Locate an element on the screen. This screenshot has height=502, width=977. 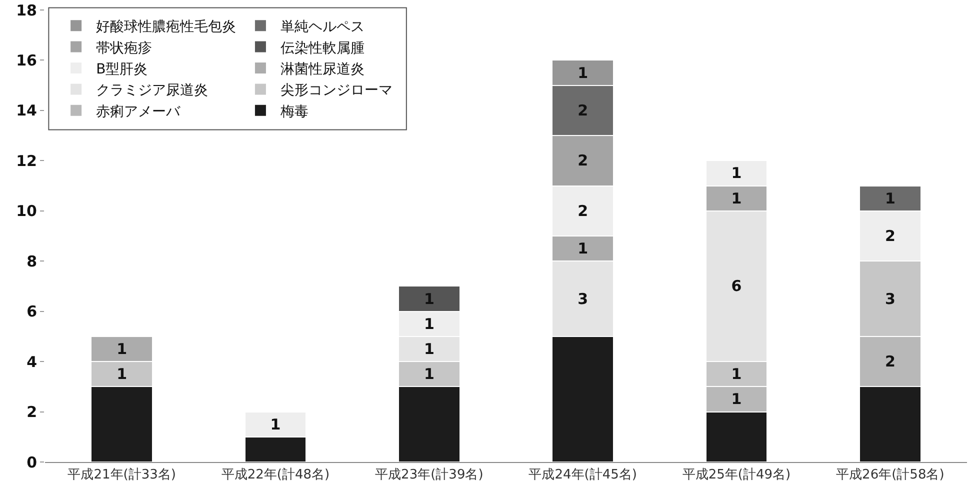
y-tick-label: 6 is located at coordinates (31, 311).